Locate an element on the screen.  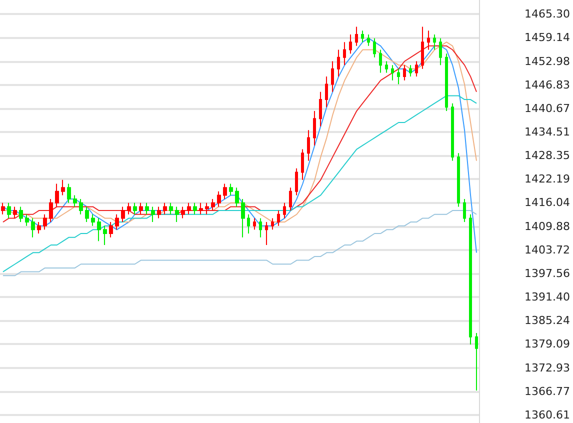
y-tick-label: 1397.56 is located at coordinates (547, 273).